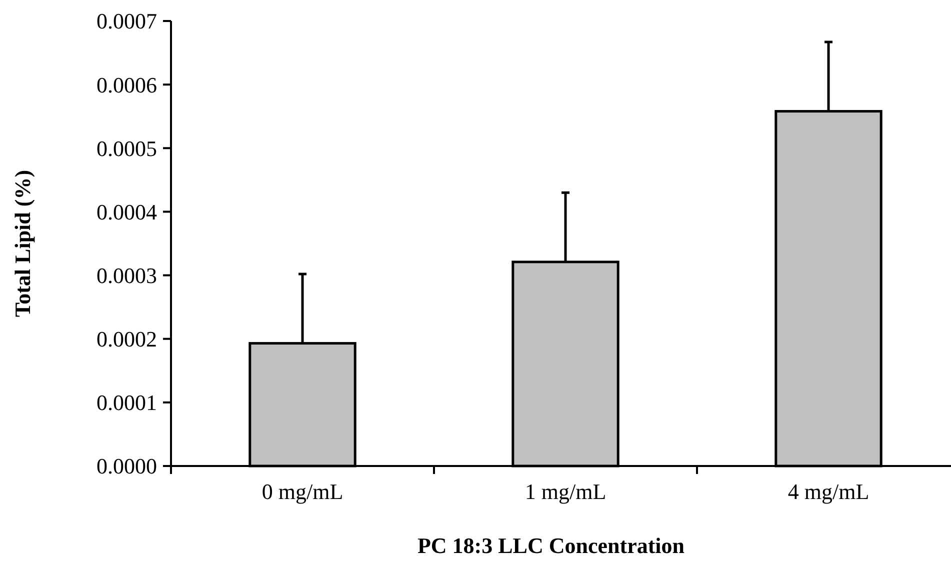 This screenshot has height=573, width=951. What do you see at coordinates (829, 491) in the screenshot?
I see `x-tick-label: 4 mg/mL` at bounding box center [829, 491].